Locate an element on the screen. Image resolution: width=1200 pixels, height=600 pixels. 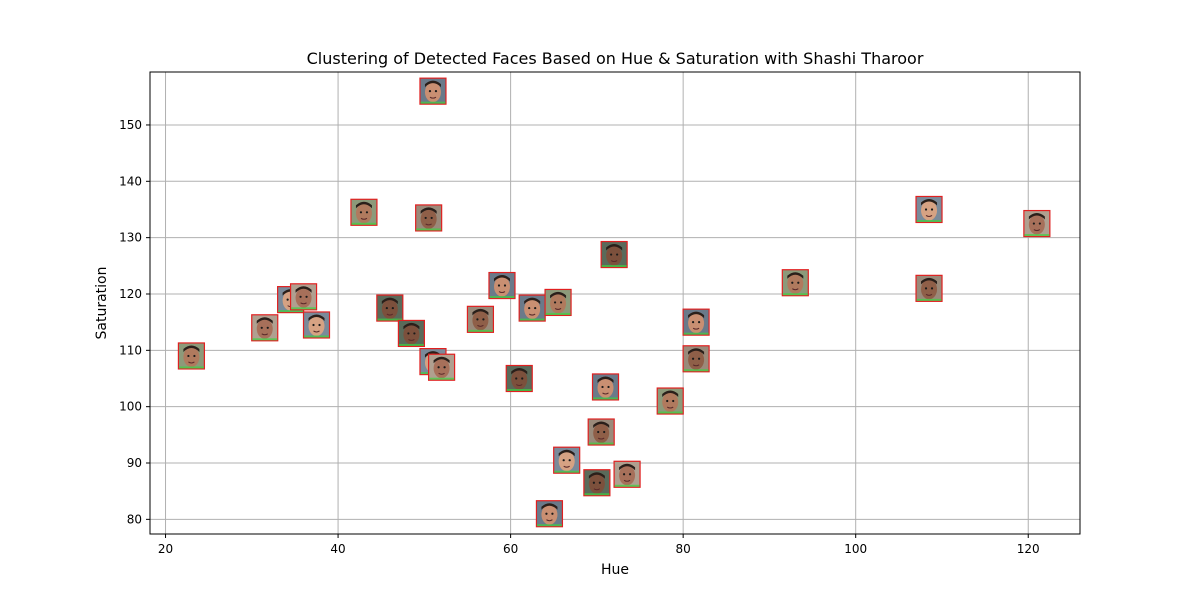
y-tick-label: 130 is located at coordinates (130, 238).